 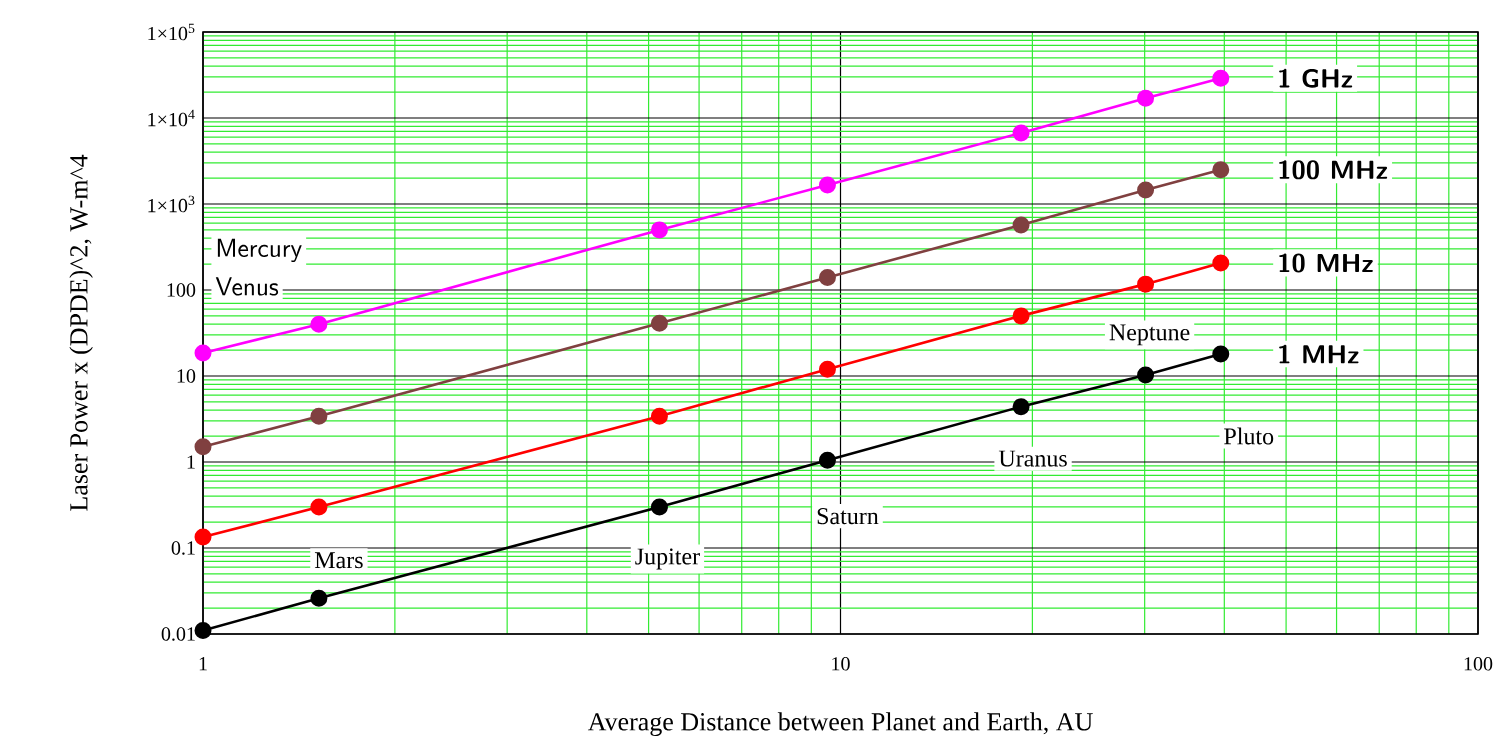 I want to click on y-tick-label: 0.1, so click(x=183, y=548).